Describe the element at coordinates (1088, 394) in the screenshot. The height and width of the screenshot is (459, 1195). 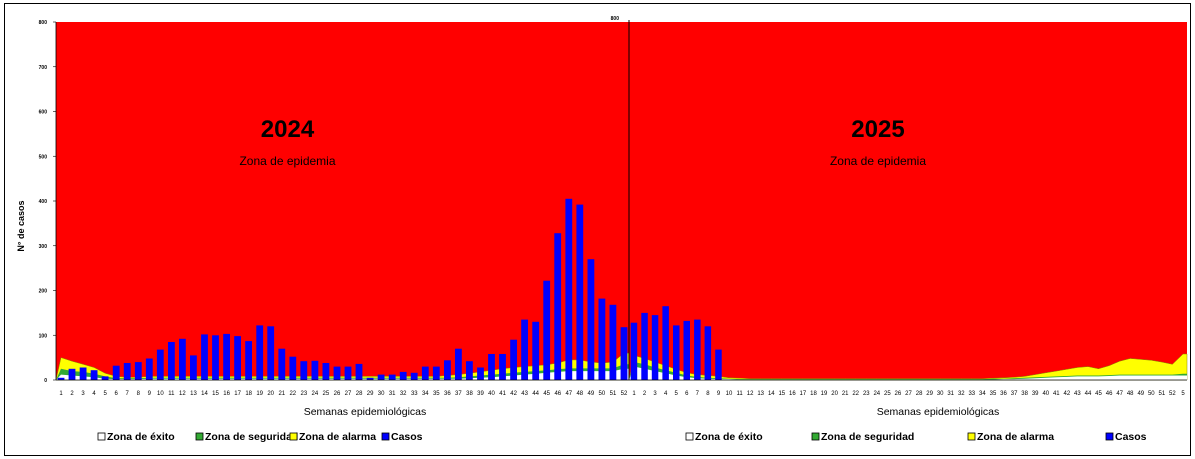
I see `x-tick-label: 44` at that location.